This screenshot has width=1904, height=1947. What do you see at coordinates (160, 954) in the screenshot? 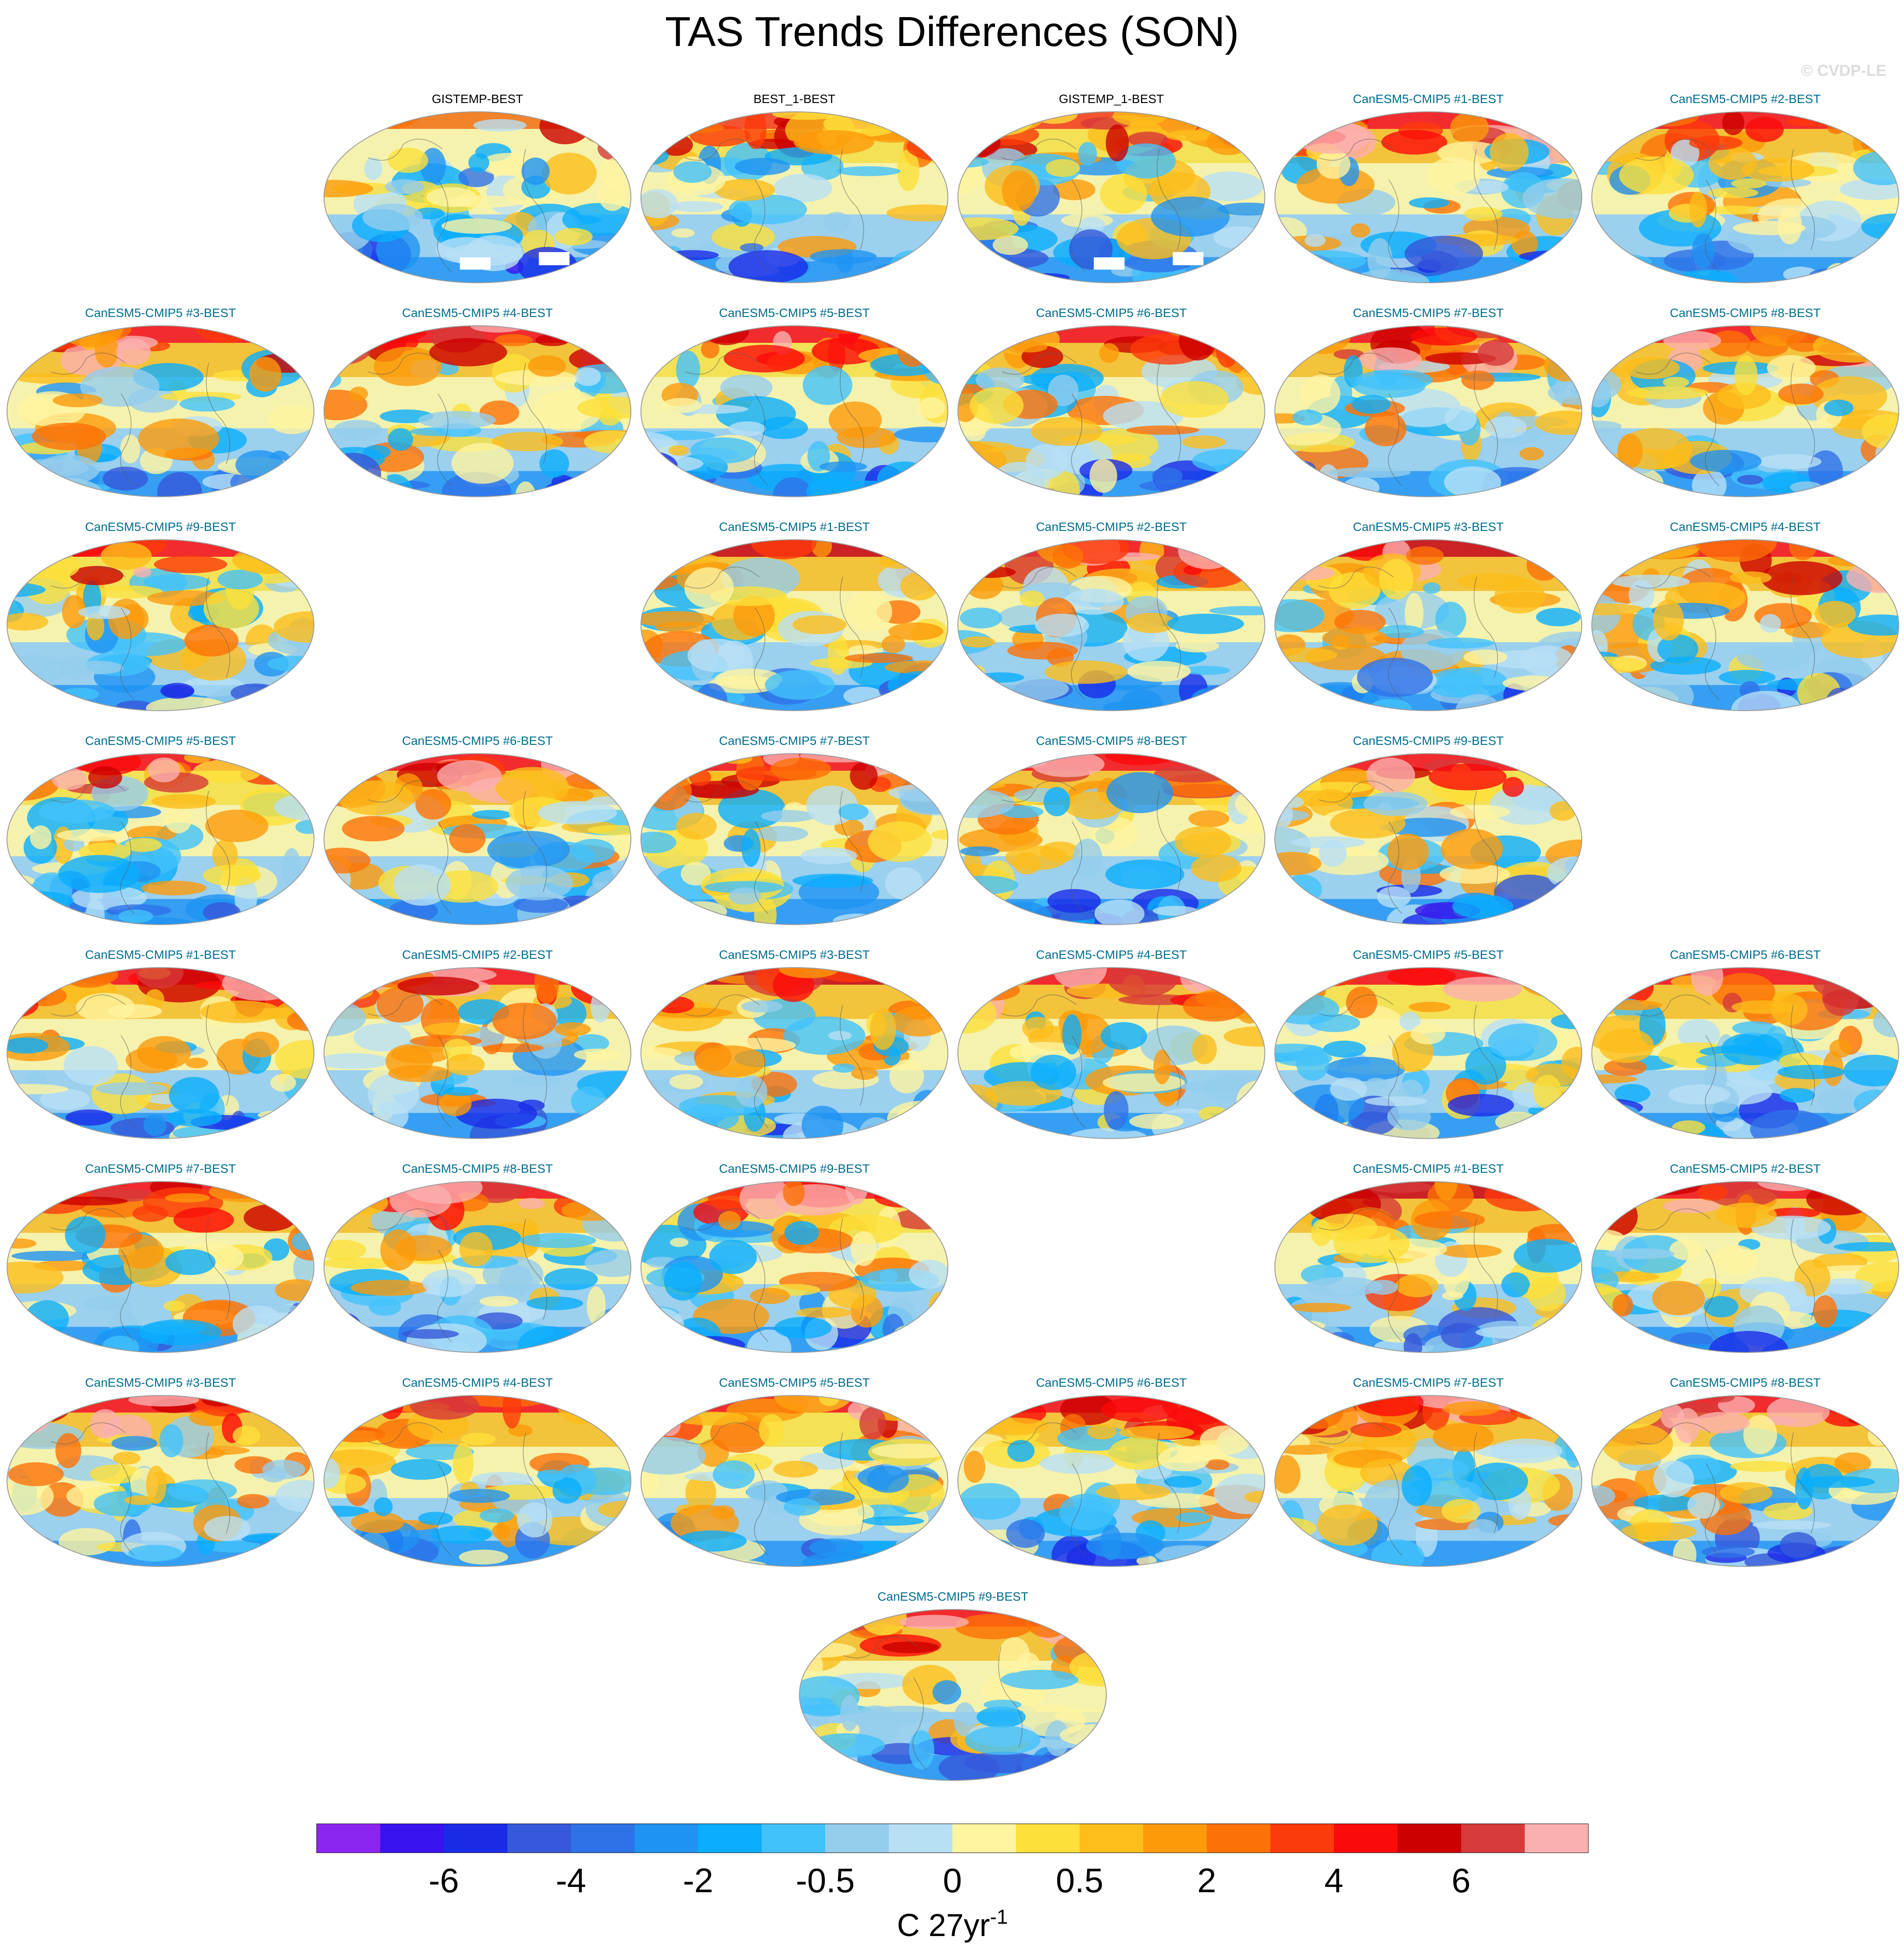
I see `panel-title: CanESM5-CMIP5 #1-BEST` at bounding box center [160, 954].